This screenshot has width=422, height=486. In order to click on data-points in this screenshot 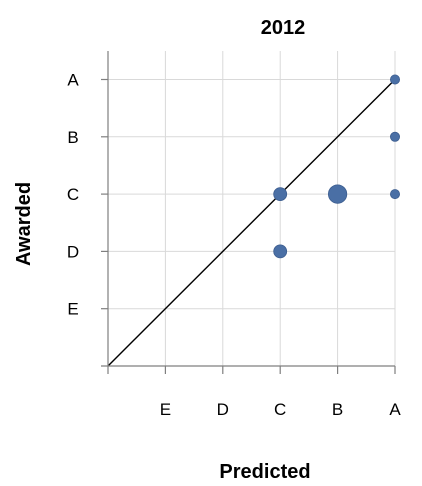, I will do `click(336, 166)`.